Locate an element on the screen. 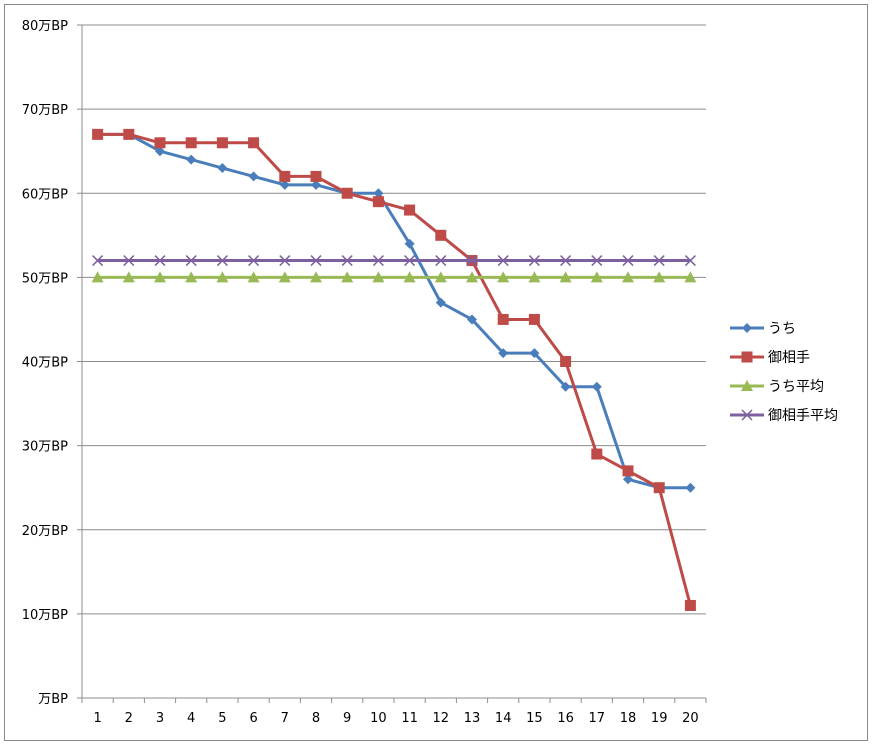 Image resolution: width=875 pixels, height=749 pixels. y-tick-label: 80万BP is located at coordinates (45, 26).